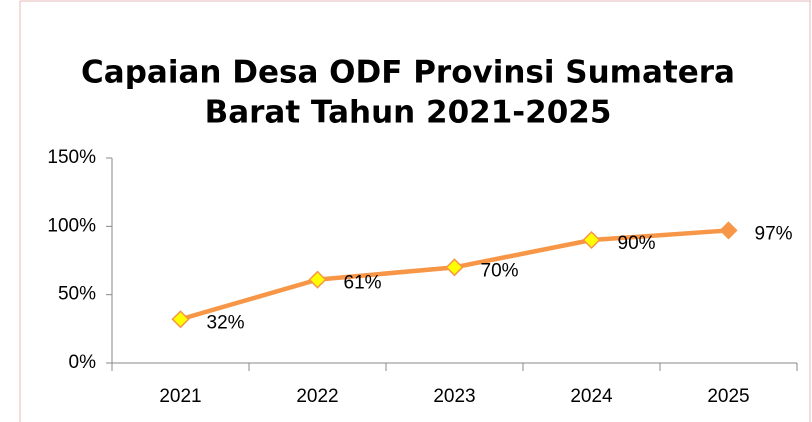 The image size is (812, 422). I want to click on x-tick-label: 2022, so click(317, 396).